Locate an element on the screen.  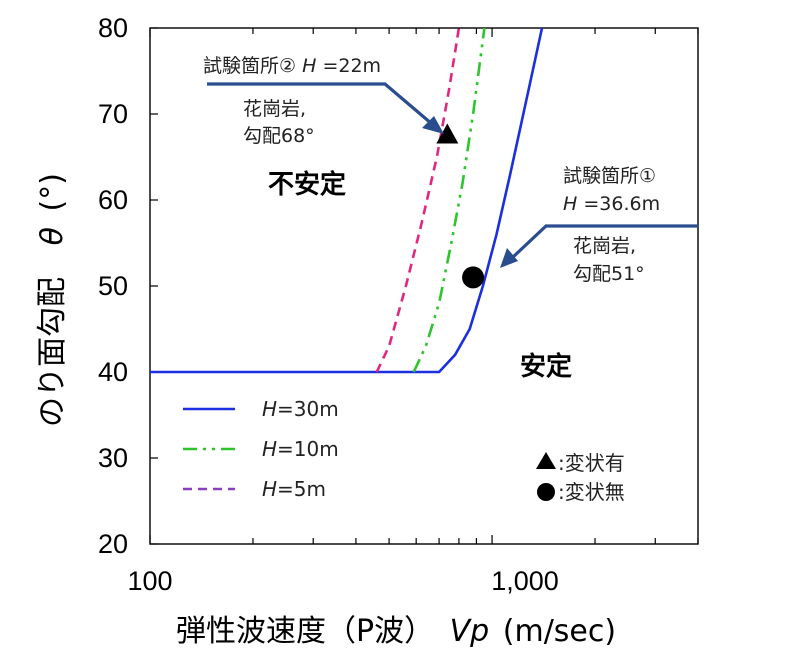
annotation-site1-line2: 勾配51° is located at coordinates (609, 274).